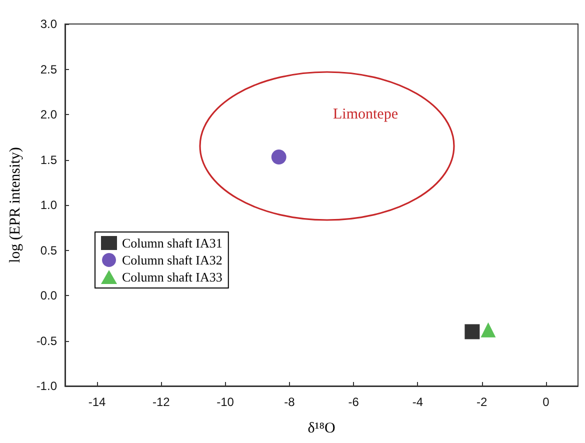 This screenshot has height=443, width=585. What do you see at coordinates (322, 428) in the screenshot?
I see `x-axis-title: δ¹⁸O` at bounding box center [322, 428].